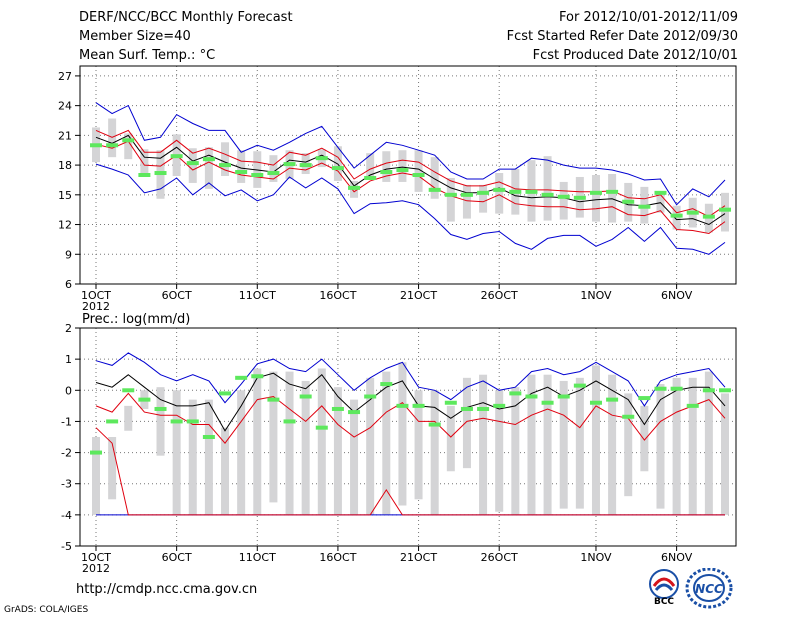 This screenshot has width=800, height=618. Describe the element at coordinates (65, 76) in the screenshot. I see `p1-ytick-label: 27` at that location.